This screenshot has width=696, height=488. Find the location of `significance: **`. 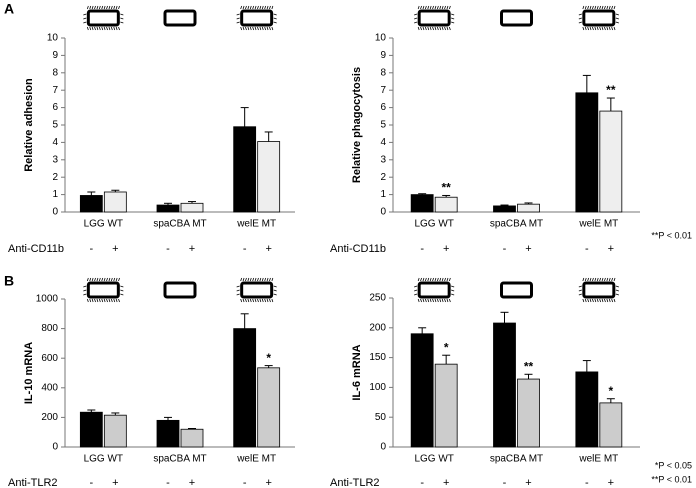

significance: ** is located at coordinates (529, 366).